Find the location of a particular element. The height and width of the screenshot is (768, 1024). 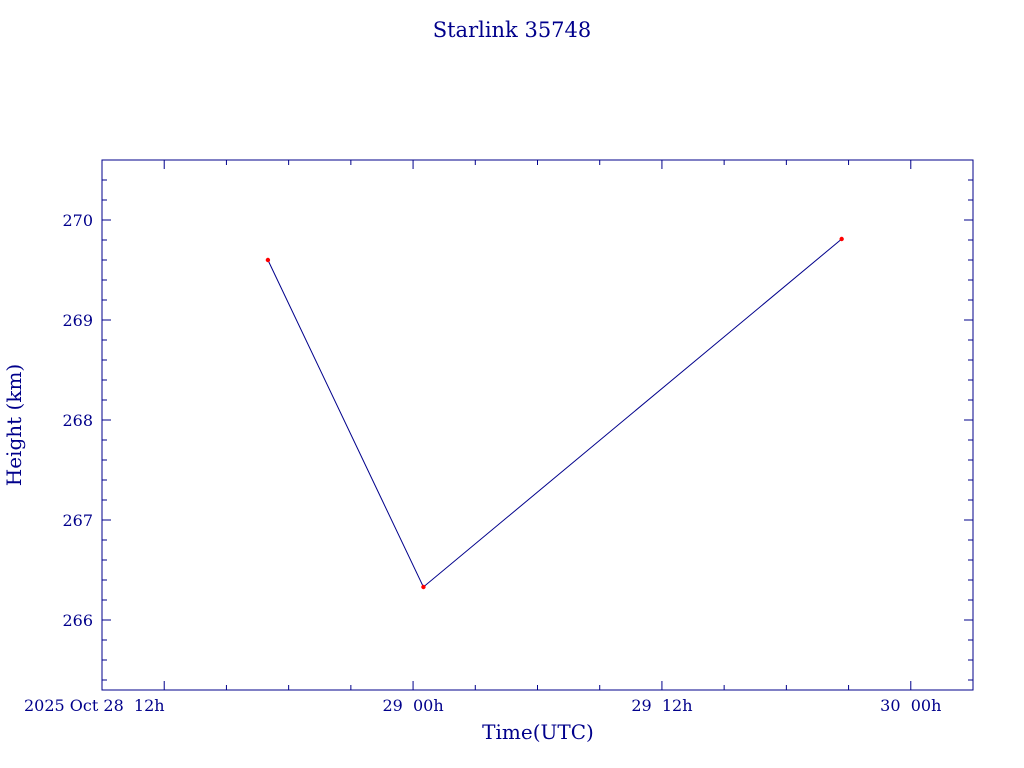

y-tick-label: 270 is located at coordinates (77, 220).